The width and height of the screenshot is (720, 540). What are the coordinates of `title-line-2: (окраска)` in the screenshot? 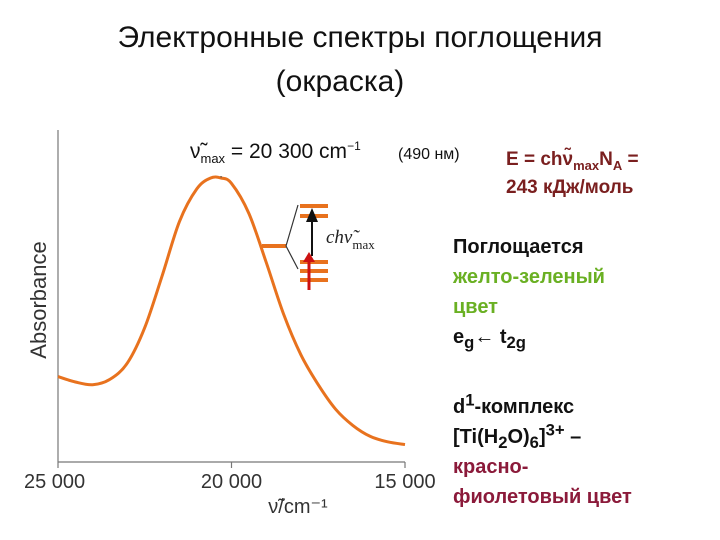 It's located at (340, 81).